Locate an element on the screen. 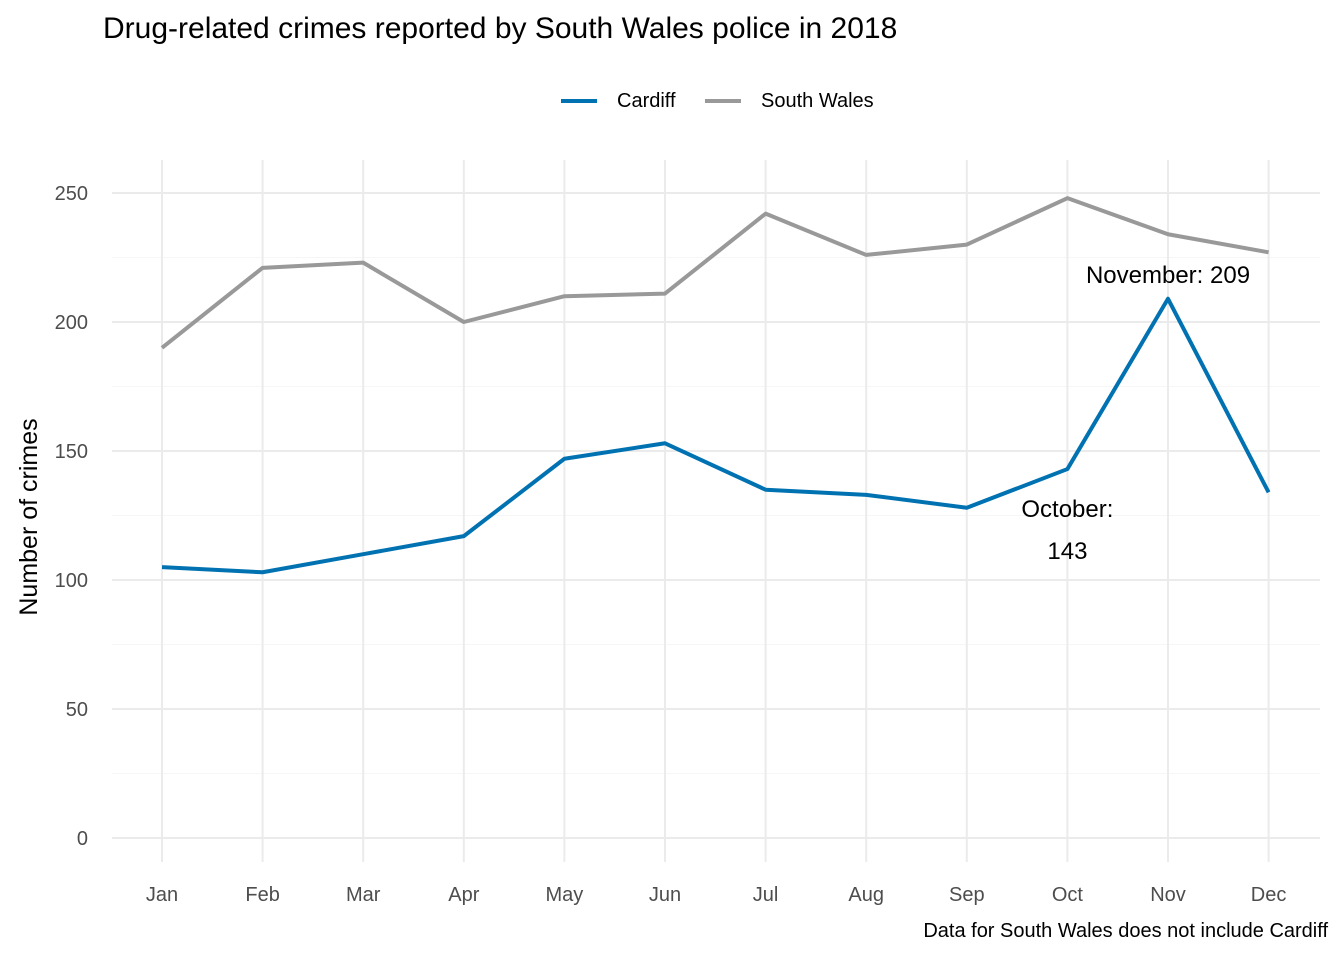 Image resolution: width=1344 pixels, height=960 pixels. x-tick-label-may: May is located at coordinates (565, 895).